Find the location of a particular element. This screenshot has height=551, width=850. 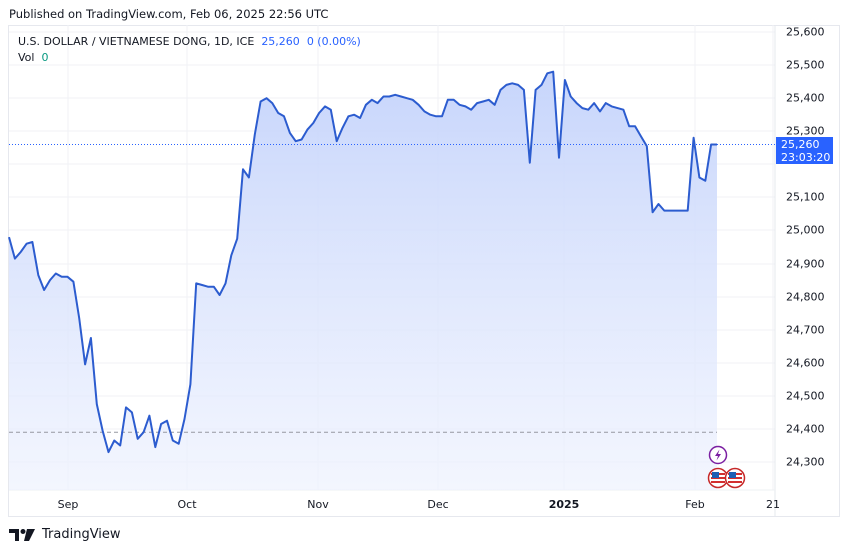

price-tick-label: 24,400 is located at coordinates (805, 429).